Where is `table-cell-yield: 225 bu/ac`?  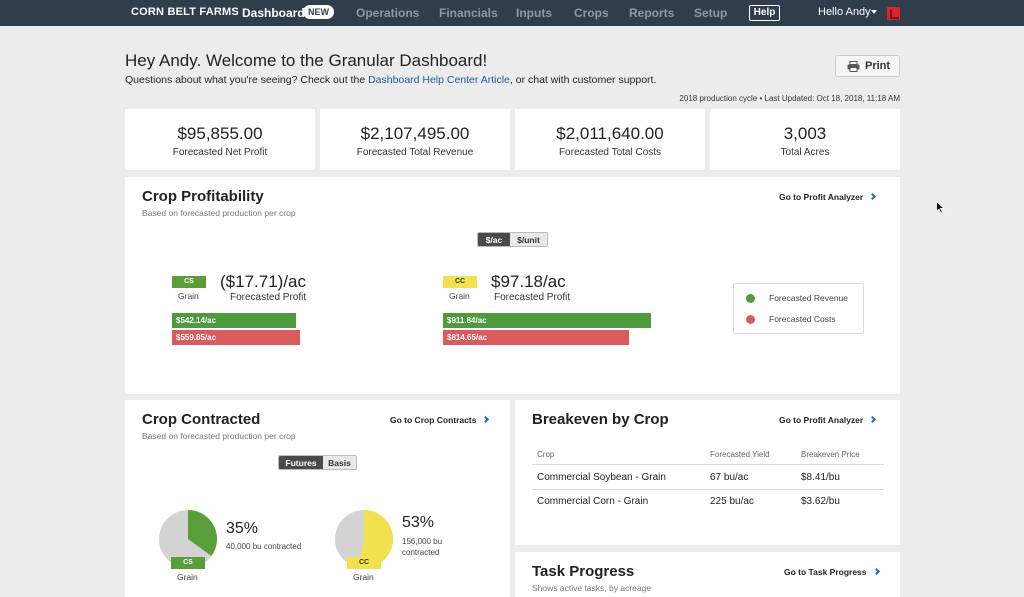 table-cell-yield: 225 bu/ac is located at coordinates (732, 501).